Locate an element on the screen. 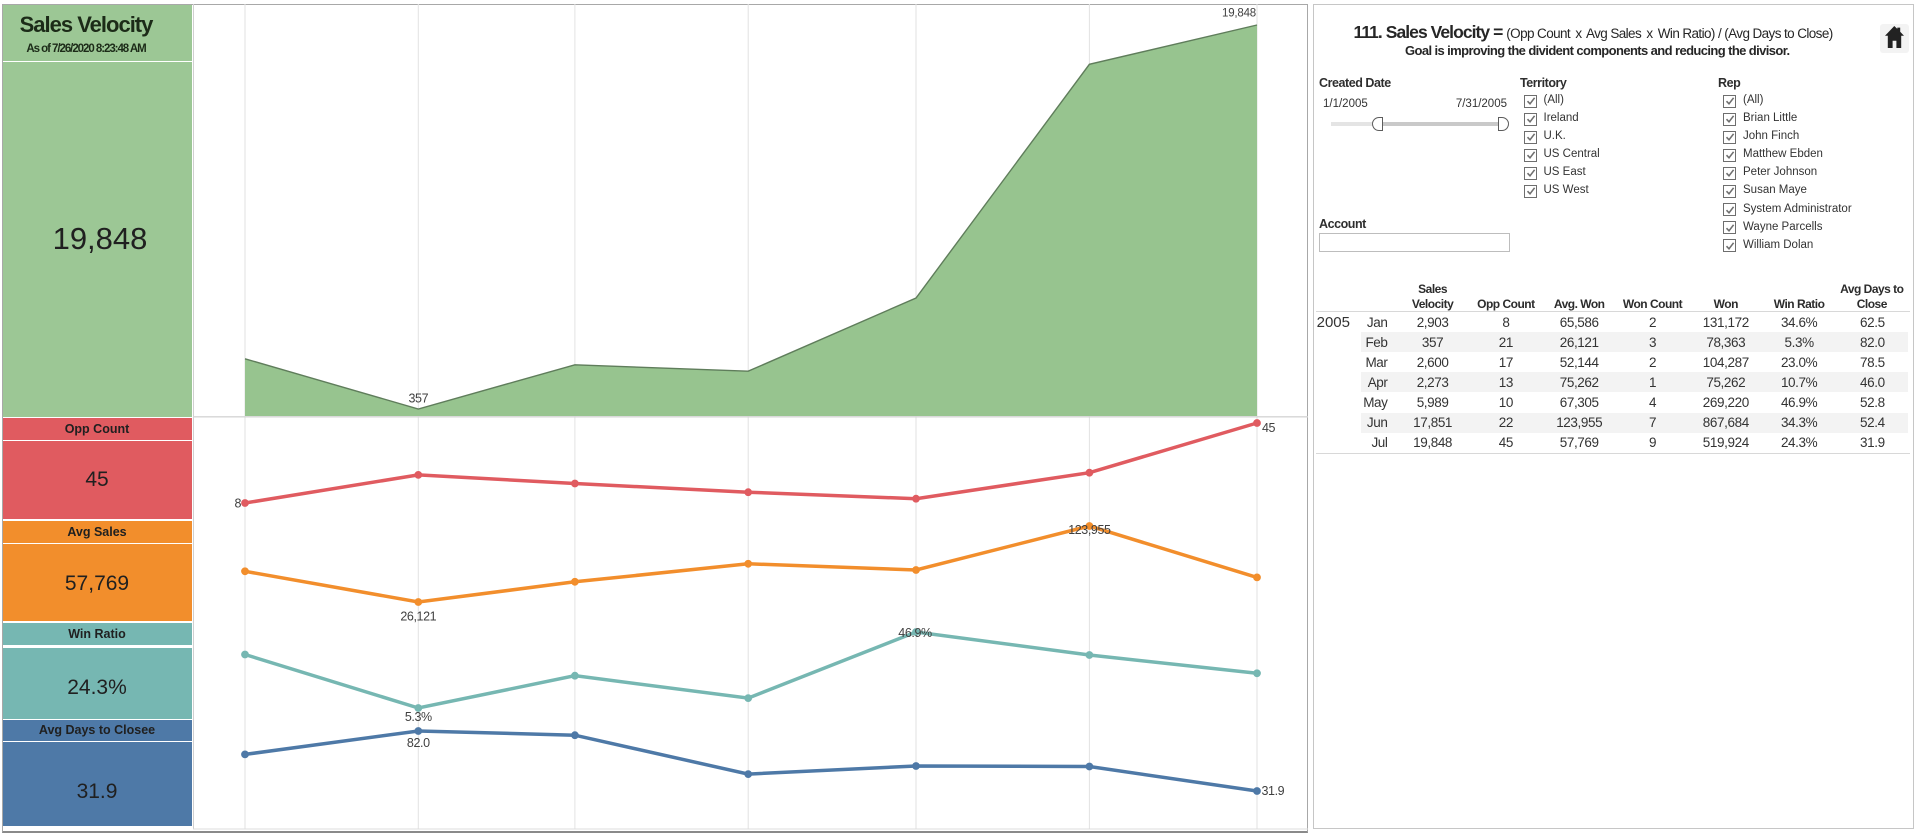 The image size is (1917, 833). svg-text: 26,121 is located at coordinates (418, 617).